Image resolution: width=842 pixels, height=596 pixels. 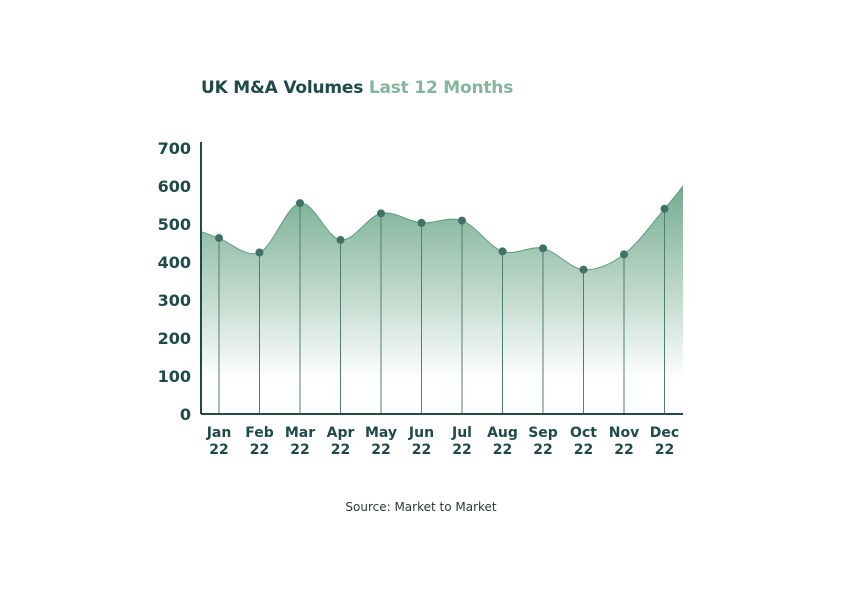 I want to click on data-point-mar, so click(x=300, y=203).